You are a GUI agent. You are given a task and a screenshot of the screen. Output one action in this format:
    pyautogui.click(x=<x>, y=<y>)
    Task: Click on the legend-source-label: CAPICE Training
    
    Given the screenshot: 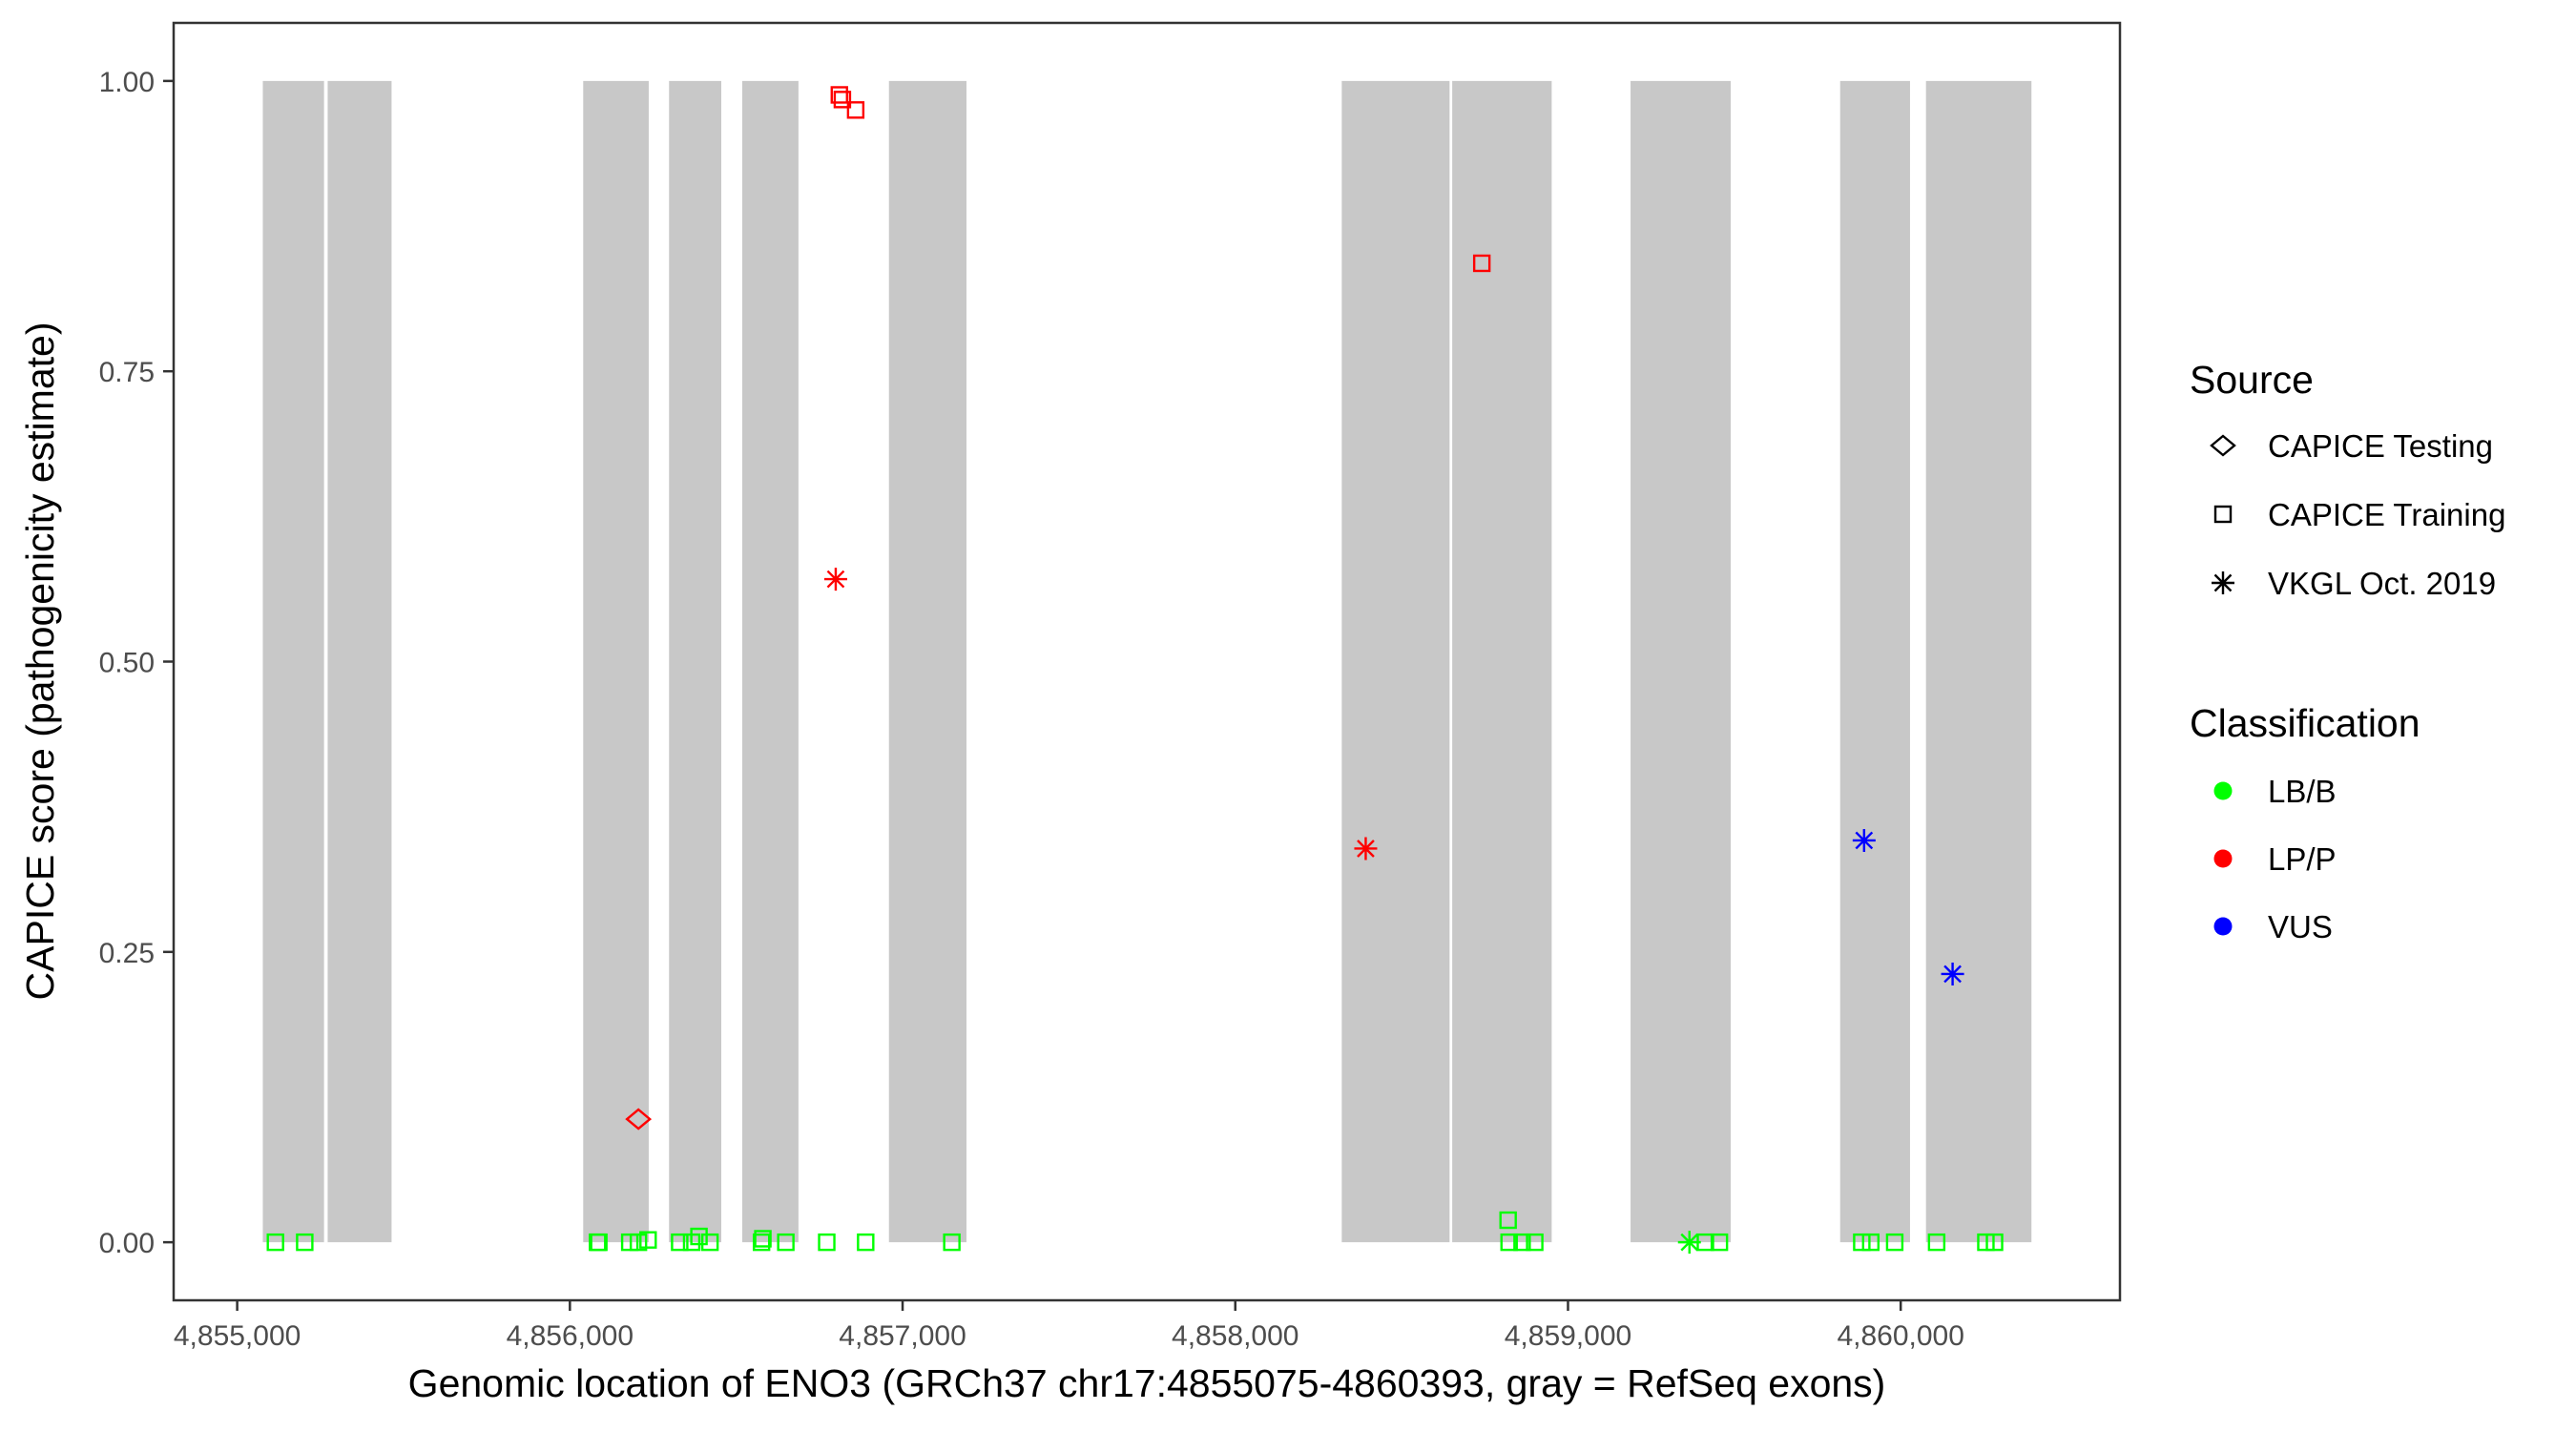 What is the action you would take?
    pyautogui.click(x=2386, y=514)
    